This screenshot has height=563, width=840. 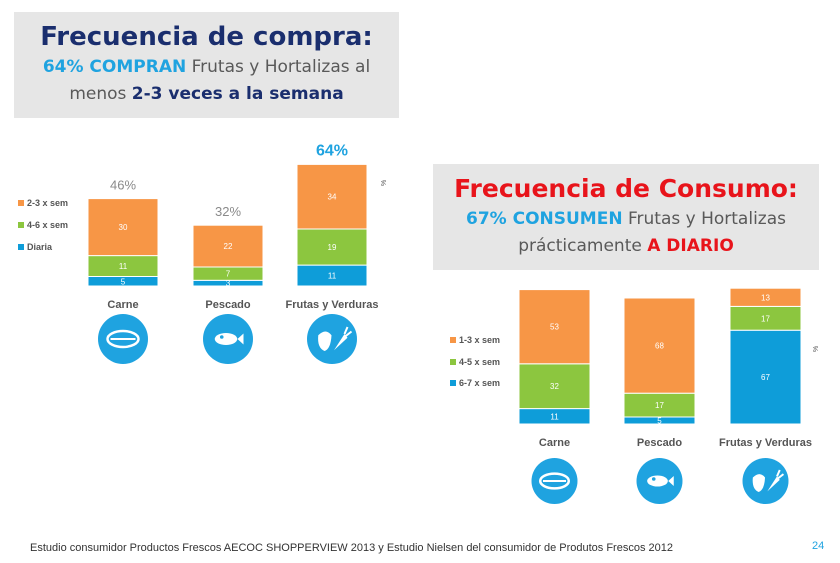 I want to click on consumo-bar-label-1-1: 17, so click(x=659, y=405).